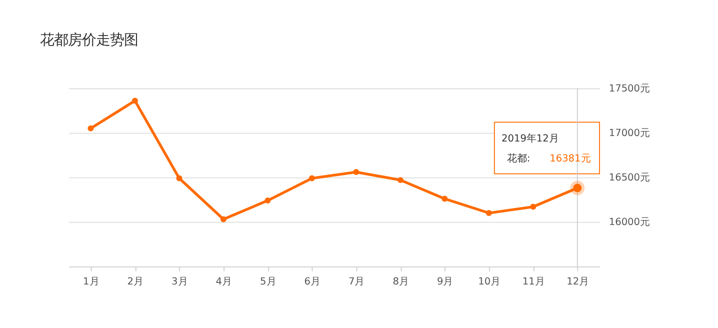 The width and height of the screenshot is (718, 328). What do you see at coordinates (570, 158) in the screenshot?
I see `text: 16381元` at bounding box center [570, 158].